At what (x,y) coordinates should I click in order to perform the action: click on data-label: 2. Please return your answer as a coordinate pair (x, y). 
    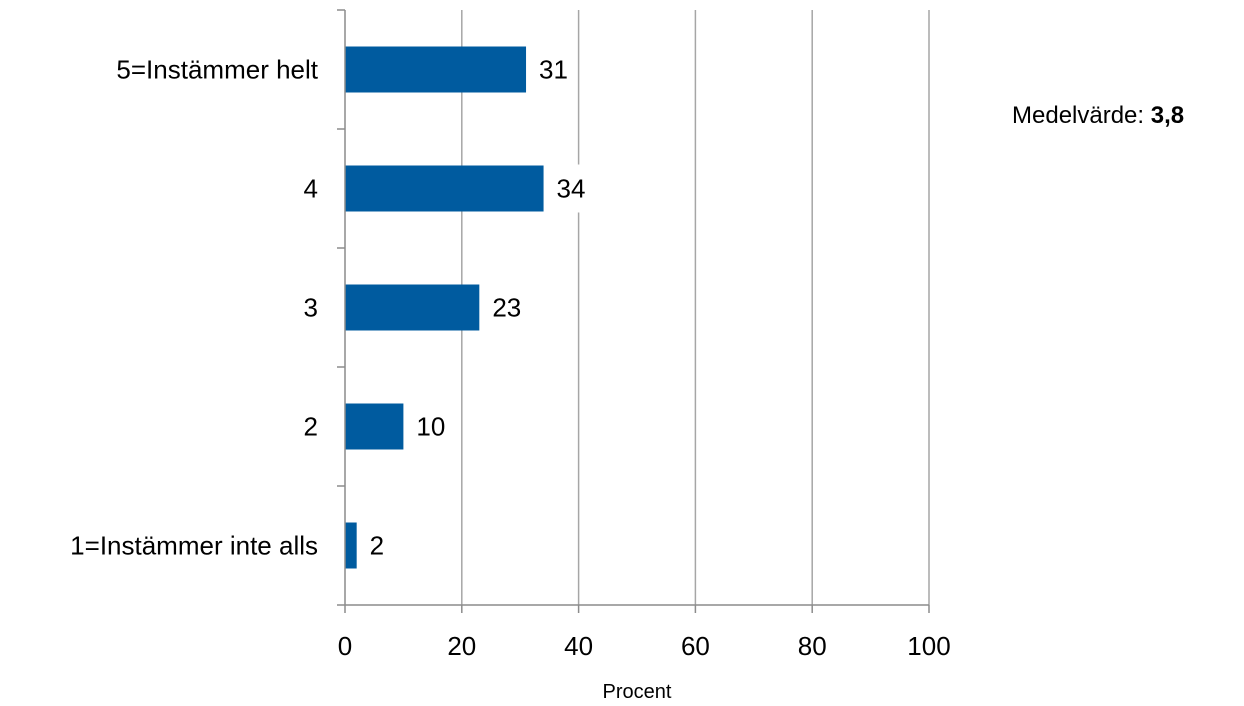
    Looking at the image, I should click on (377, 546).